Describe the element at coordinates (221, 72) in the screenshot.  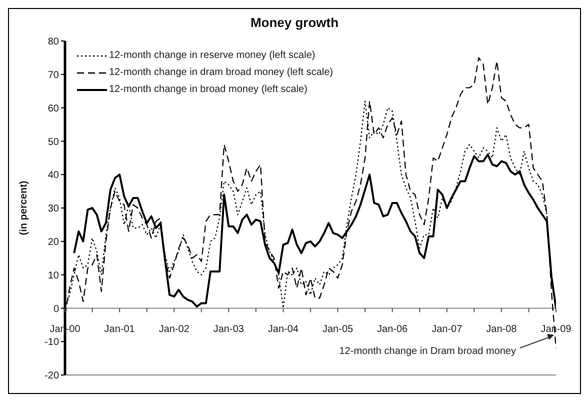
I see `legend-label: 12-month change in dram broad money (left scale)` at that location.